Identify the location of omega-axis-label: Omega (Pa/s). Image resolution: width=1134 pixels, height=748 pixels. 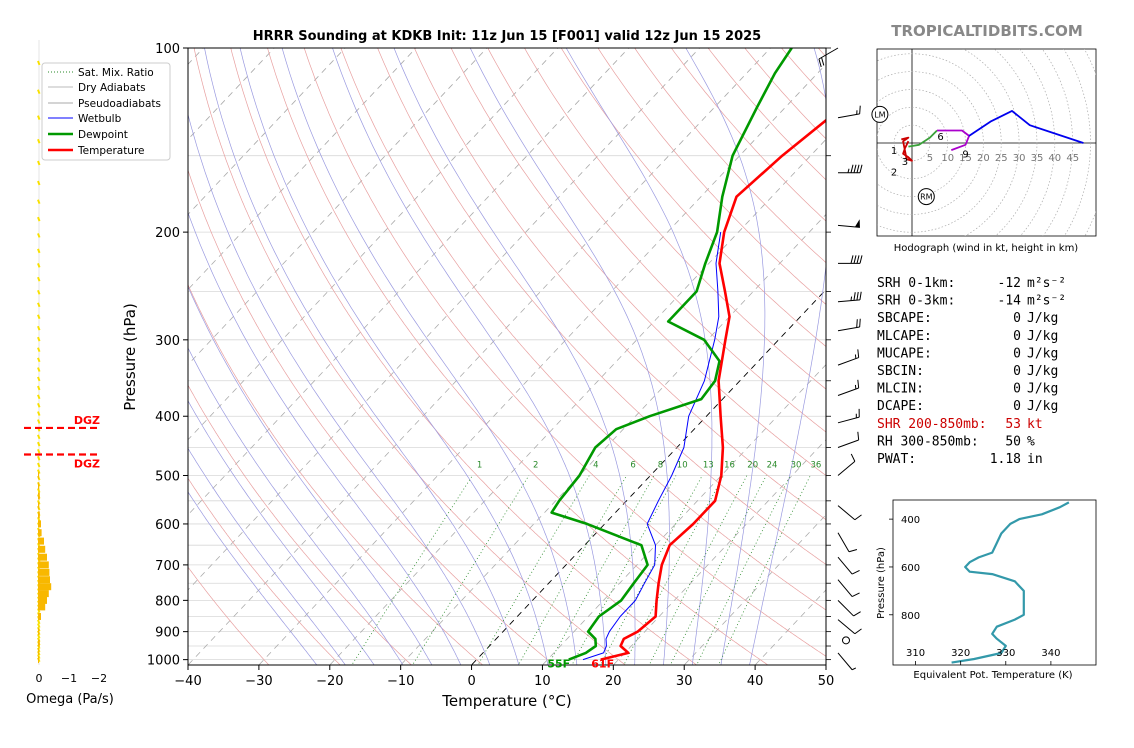
(70, 699).